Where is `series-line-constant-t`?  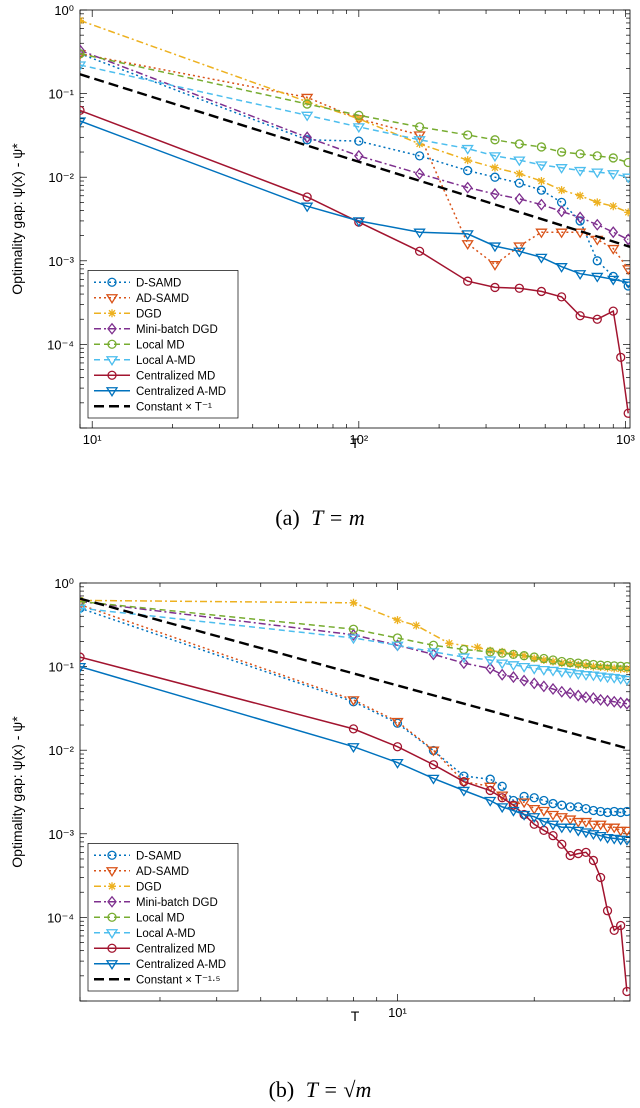
series-line-constant-t is located at coordinates (355, 160).